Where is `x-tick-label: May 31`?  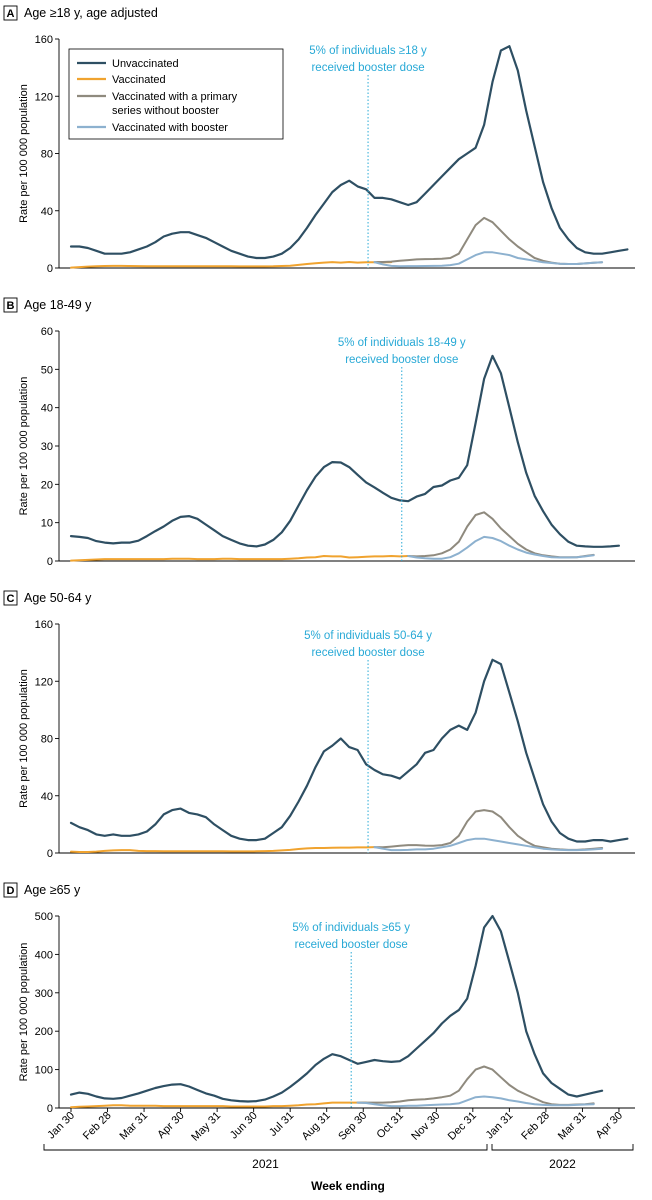 x-tick-label: May 31 is located at coordinates (206, 1127).